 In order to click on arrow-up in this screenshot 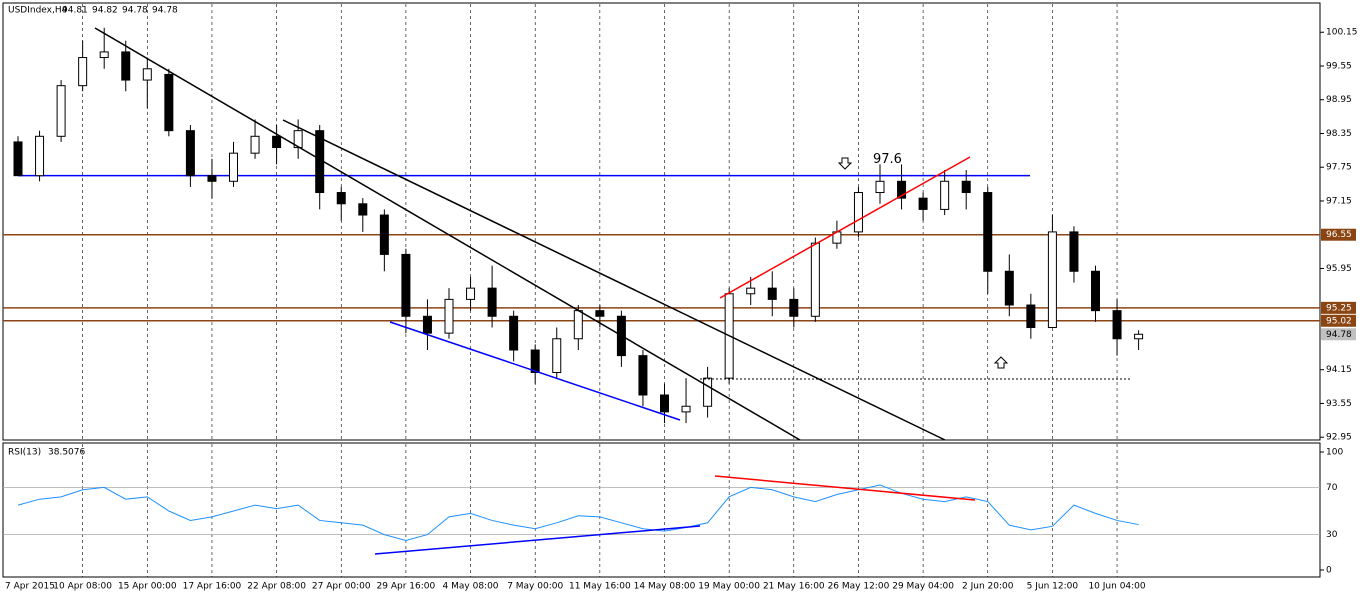, I will do `click(1001, 362)`.